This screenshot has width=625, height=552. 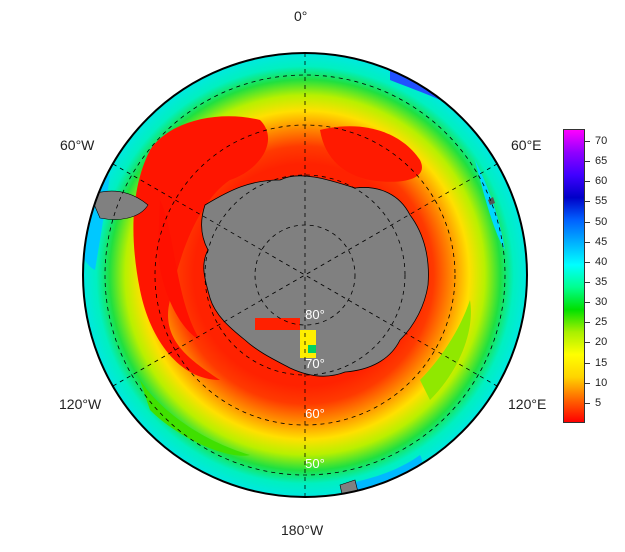 I want to click on meridian-label-0: 0°, so click(x=301, y=16).